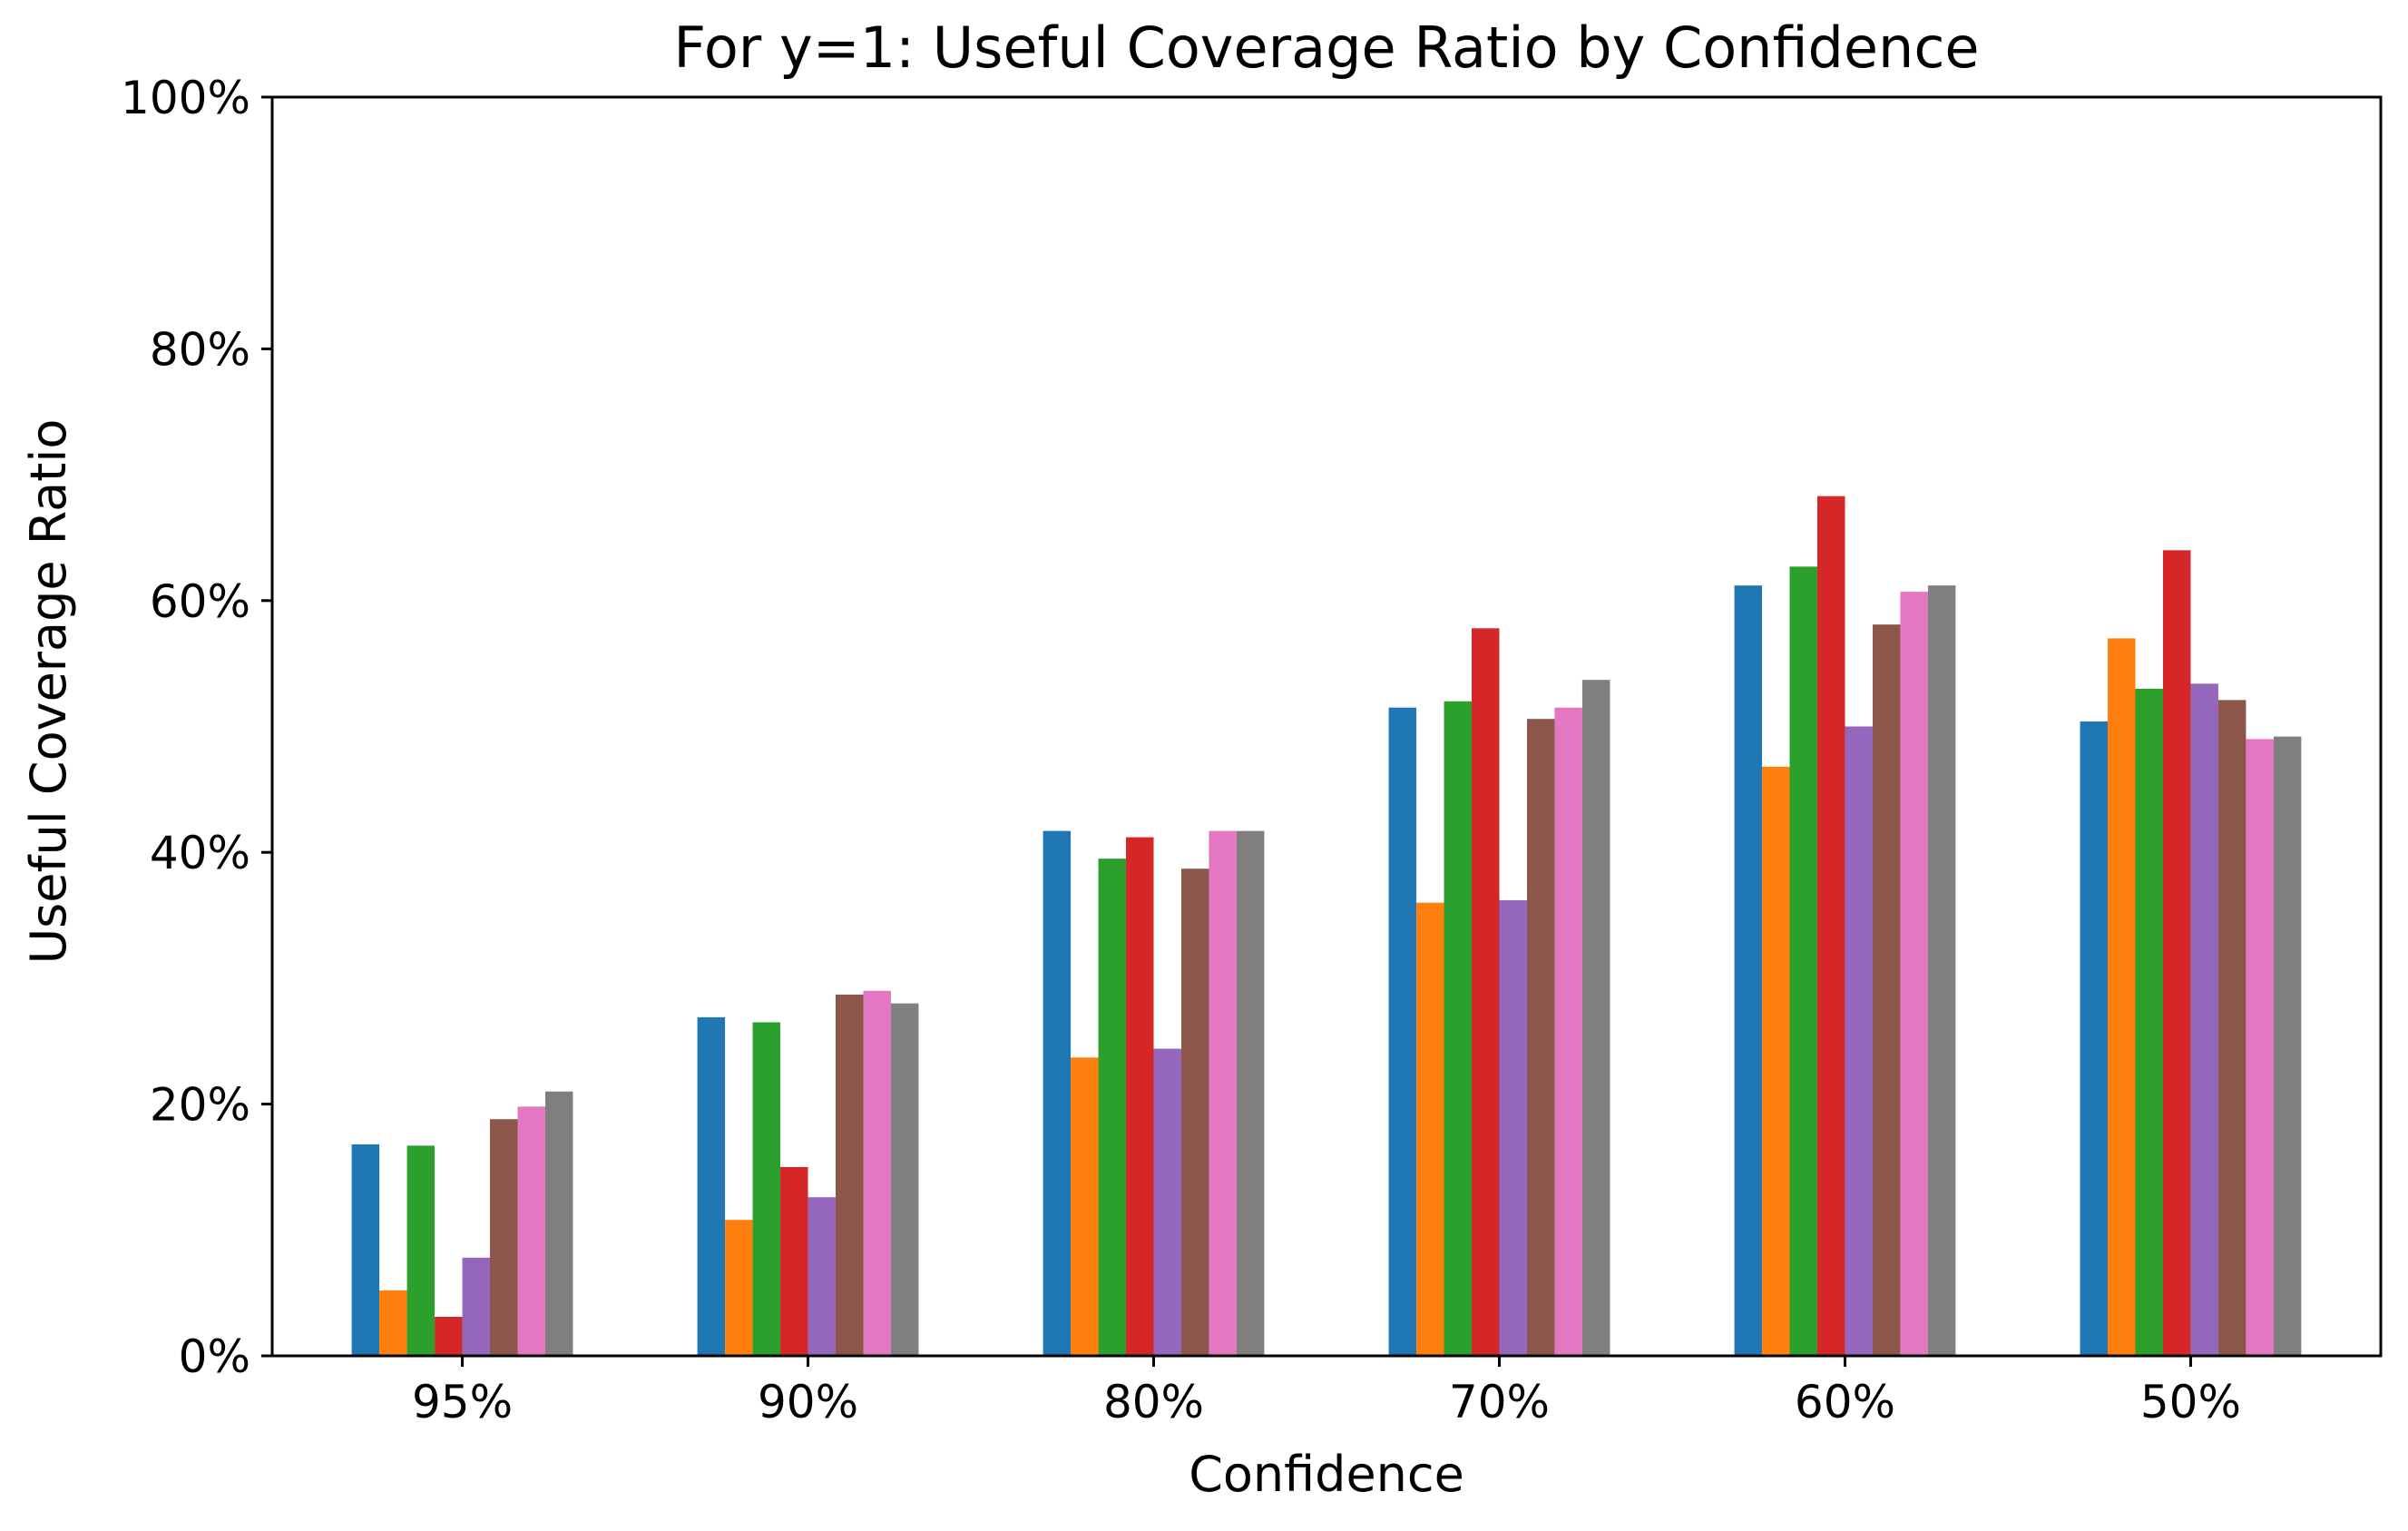 The height and width of the screenshot is (1531, 2408). What do you see at coordinates (1914, 974) in the screenshot?
I see `bar-series-7-60%` at bounding box center [1914, 974].